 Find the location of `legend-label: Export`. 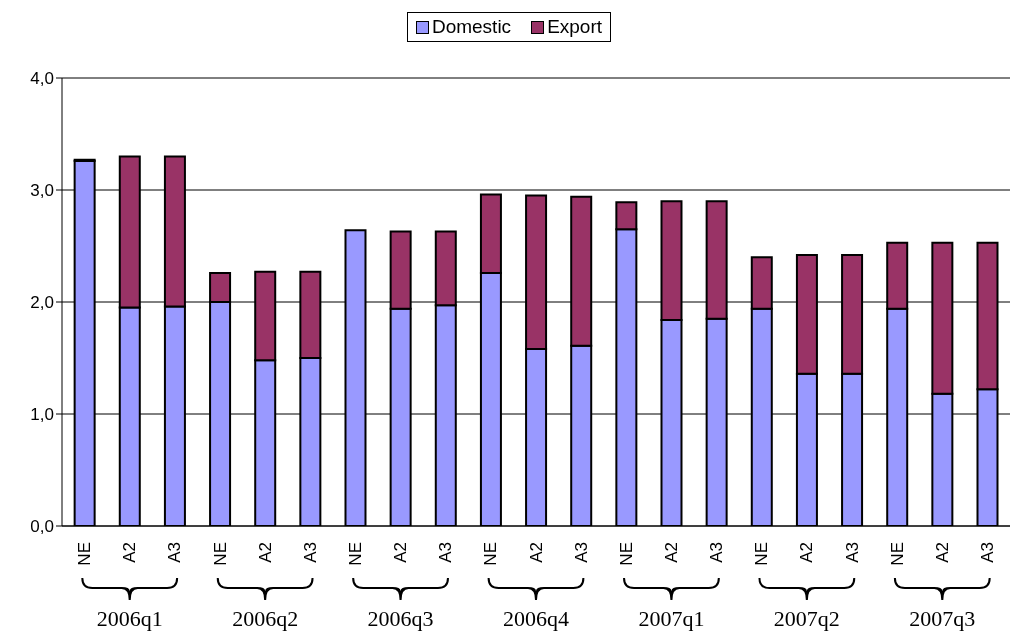

legend-label: Export is located at coordinates (575, 27).